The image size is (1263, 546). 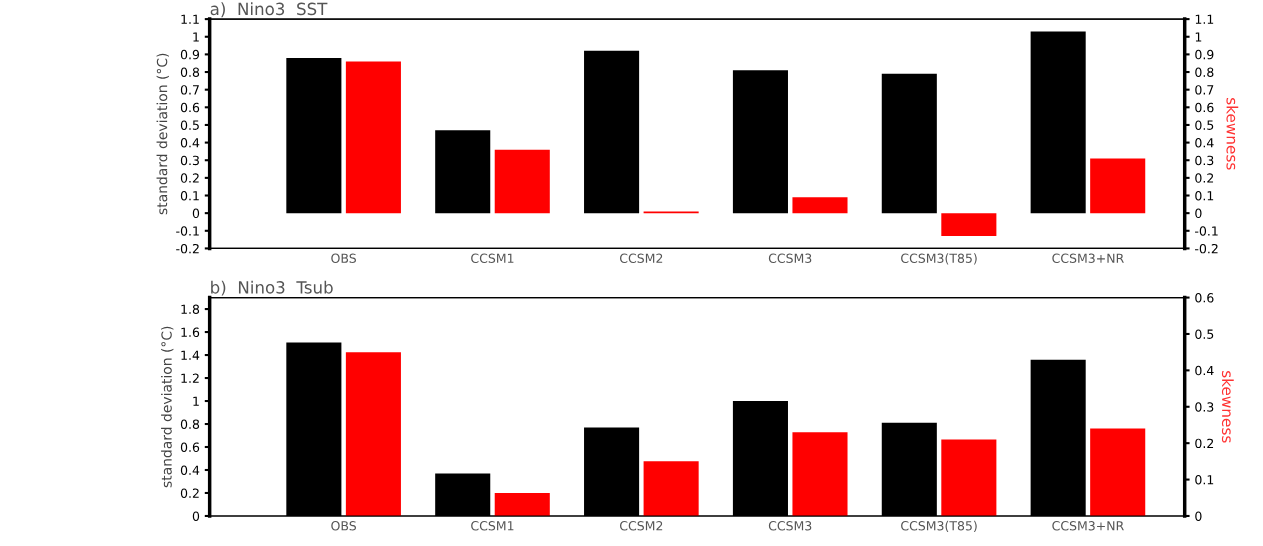 I want to click on chart-title: b) Nino3 Tsub, so click(x=272, y=288).